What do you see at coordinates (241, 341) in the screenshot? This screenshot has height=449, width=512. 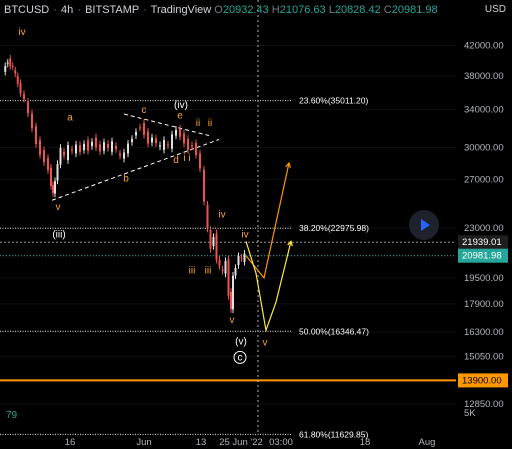 I see `wave-label: (v)` at bounding box center [241, 341].